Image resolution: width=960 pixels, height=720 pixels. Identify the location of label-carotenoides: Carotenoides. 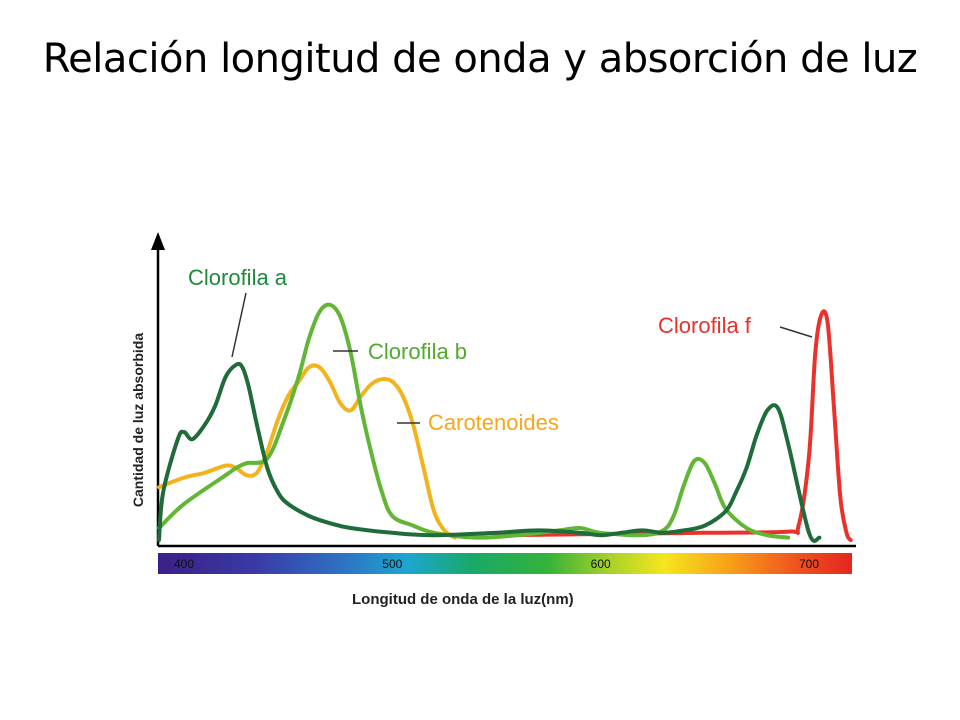
(493, 422).